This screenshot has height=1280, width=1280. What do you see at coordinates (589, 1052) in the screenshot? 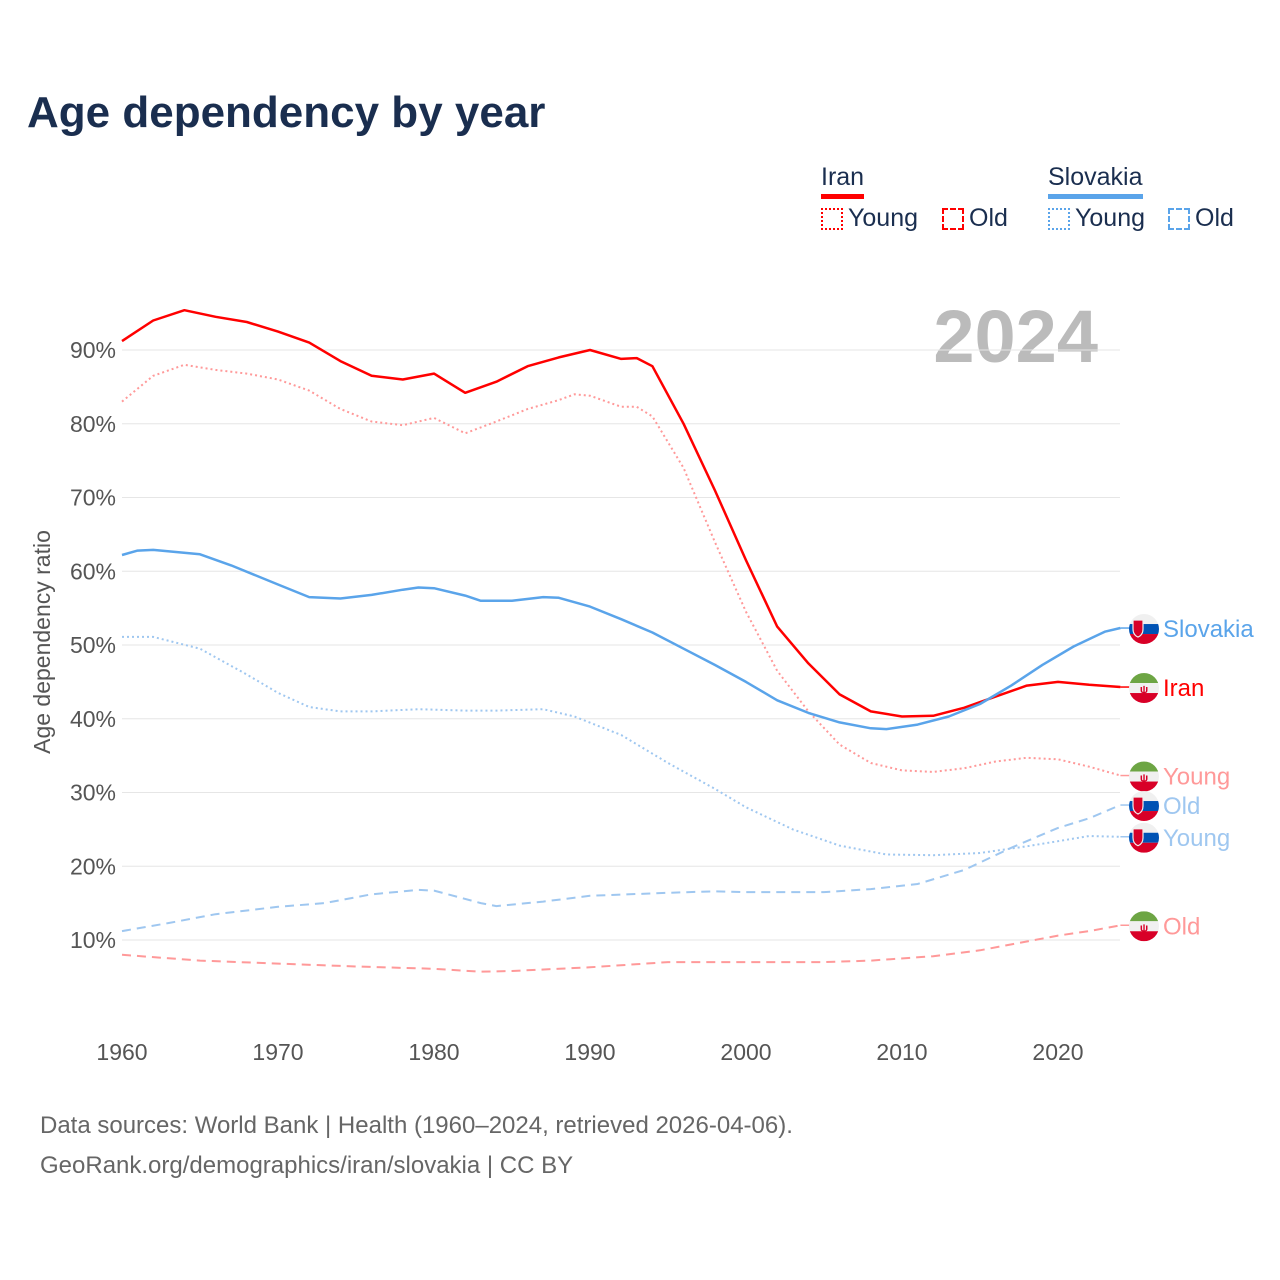
I see `x-tick-label: 1990` at bounding box center [589, 1052].